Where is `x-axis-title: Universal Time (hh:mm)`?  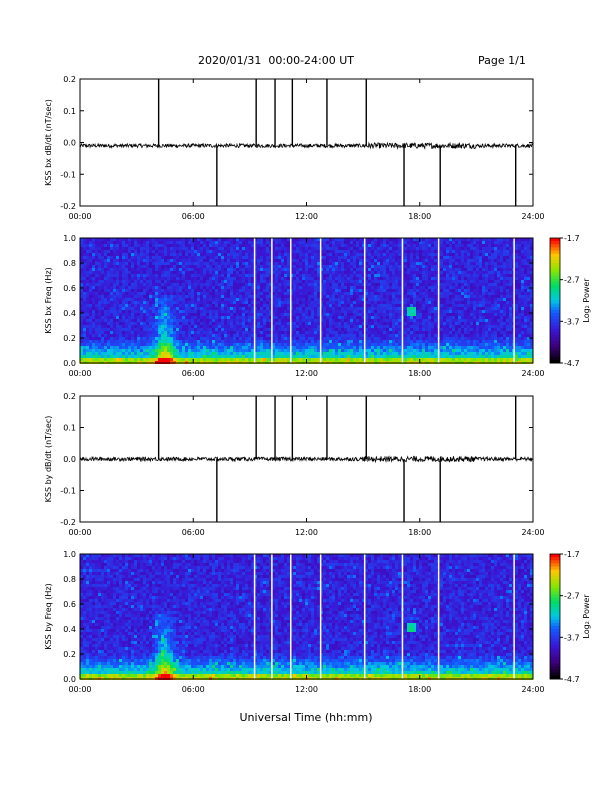
x-axis-title: Universal Time (hh:mm) is located at coordinates (306, 717).